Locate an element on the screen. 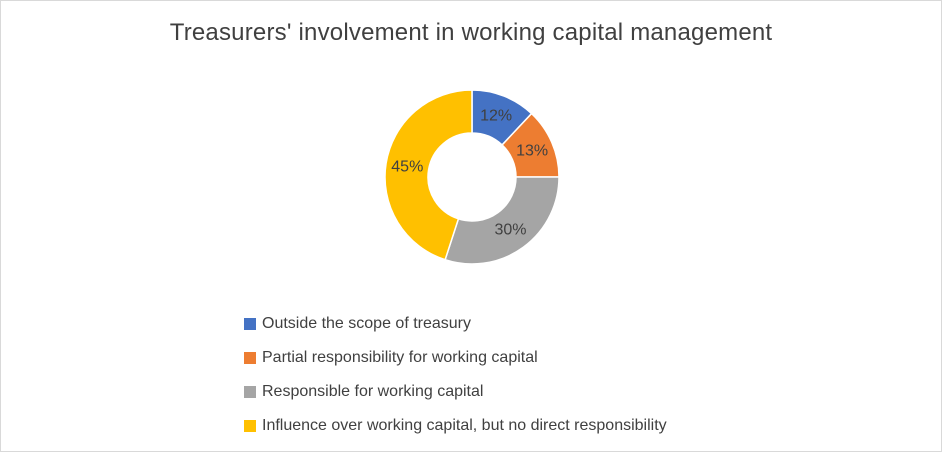  legend-label: Outside the scope of treasury is located at coordinates (366, 323).